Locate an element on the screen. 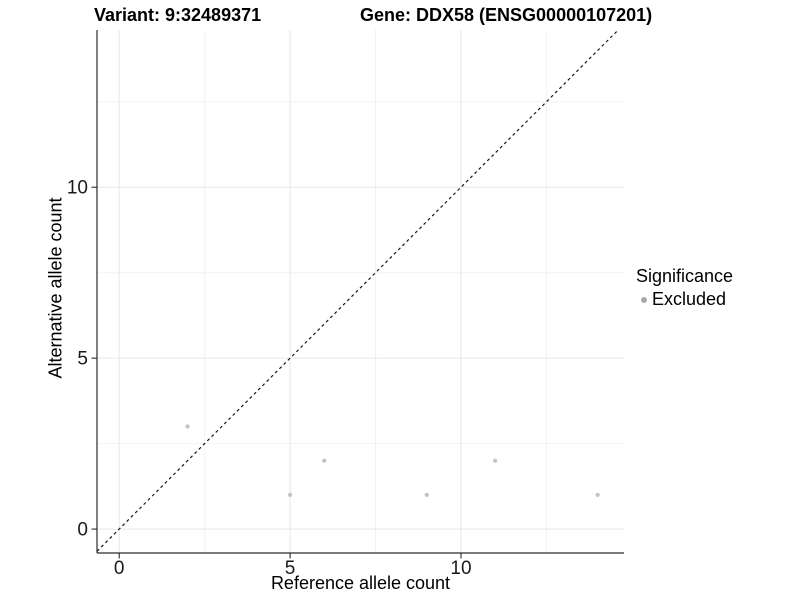  y-tick-label: 0 is located at coordinates (82, 530).